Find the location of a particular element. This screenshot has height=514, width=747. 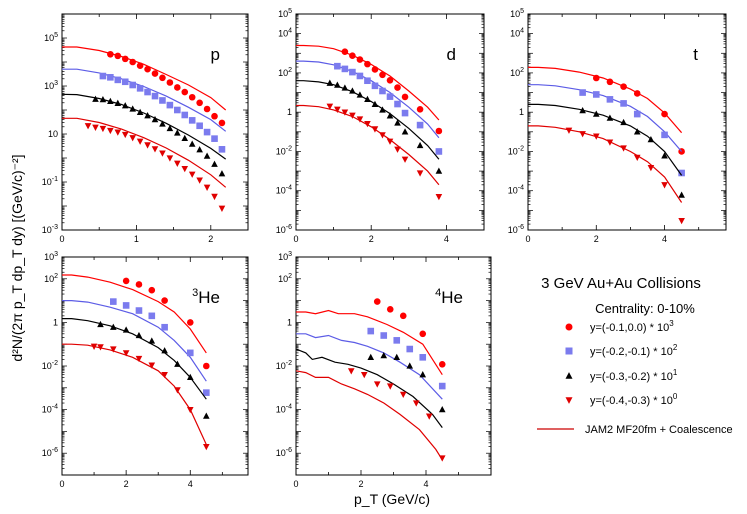

legend-entry-label: y=(-0.3,-0.2) * 101 is located at coordinates (634, 375).